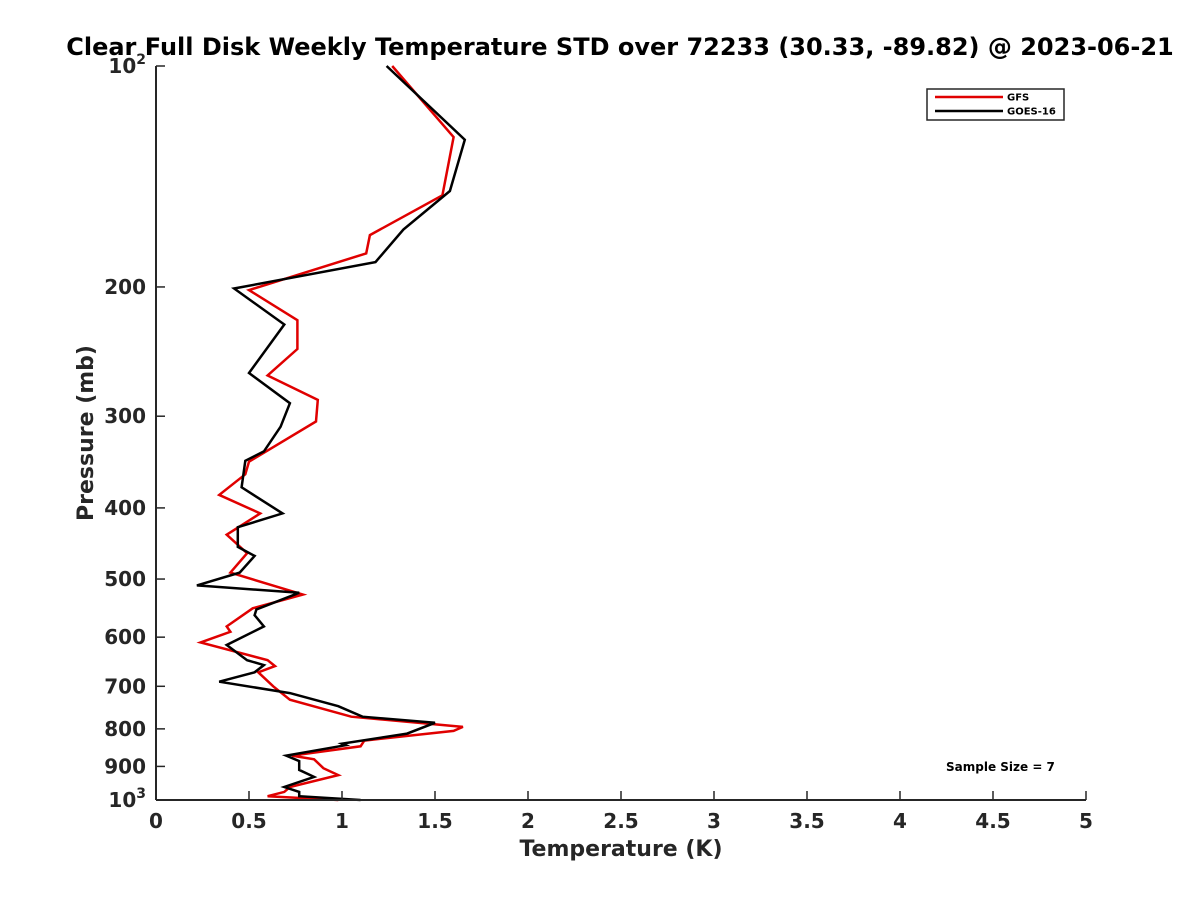  What do you see at coordinates (1018, 98) in the screenshot?
I see `legend-label-gfs: GFS` at bounding box center [1018, 98].